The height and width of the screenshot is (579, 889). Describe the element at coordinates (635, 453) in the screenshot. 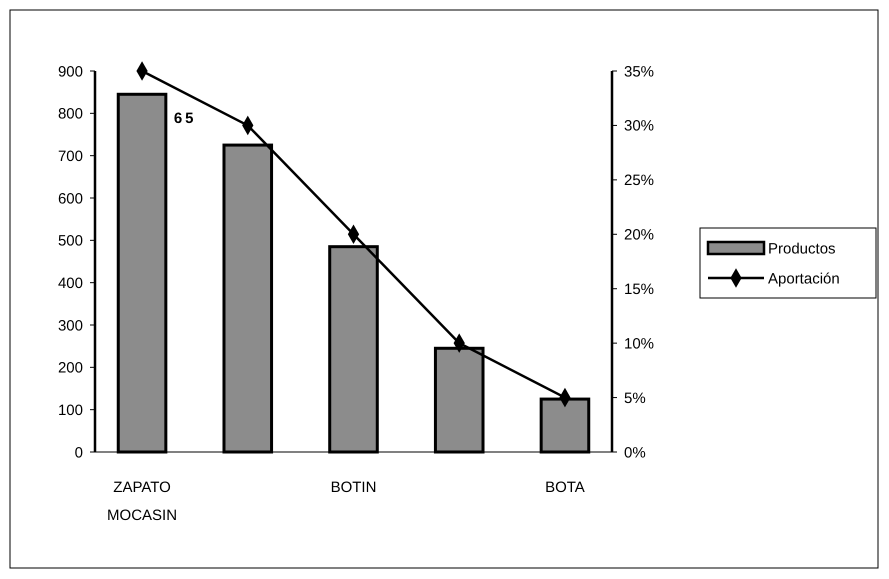

I see `y2-tick-label: 0%` at that location.